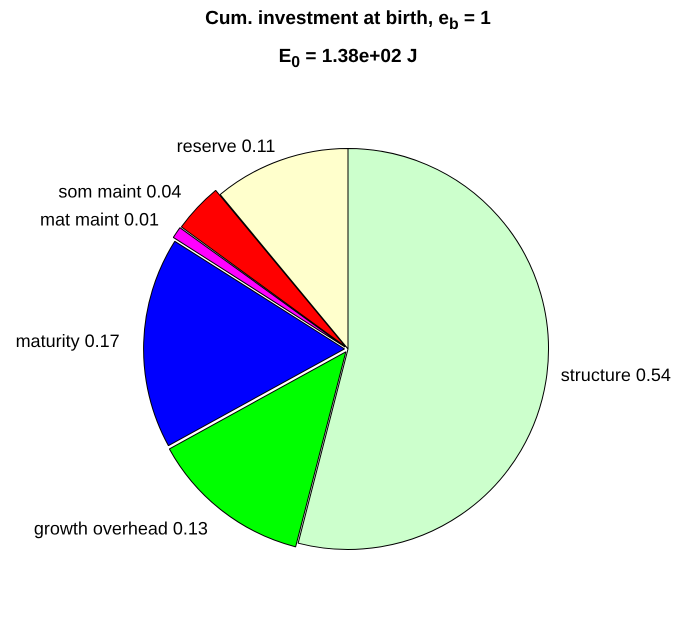 The width and height of the screenshot is (696, 618). What do you see at coordinates (121, 528) in the screenshot?
I see `slice-label: growth overhead 0.13` at bounding box center [121, 528].